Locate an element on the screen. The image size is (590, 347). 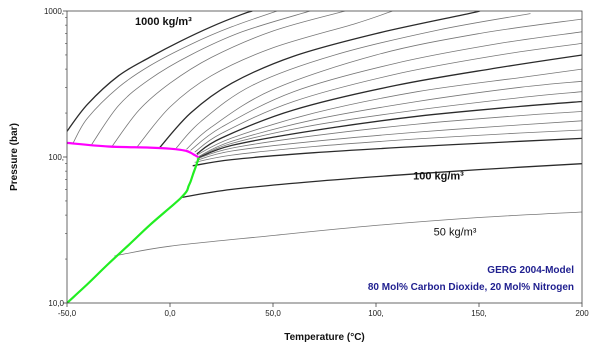
y-axis-title: Pressure (bar) is located at coordinates (14, 157).